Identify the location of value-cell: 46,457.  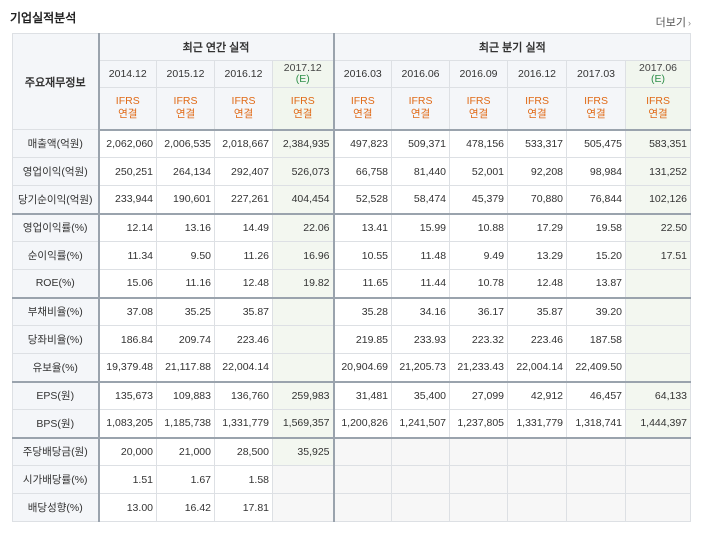
(596, 395).